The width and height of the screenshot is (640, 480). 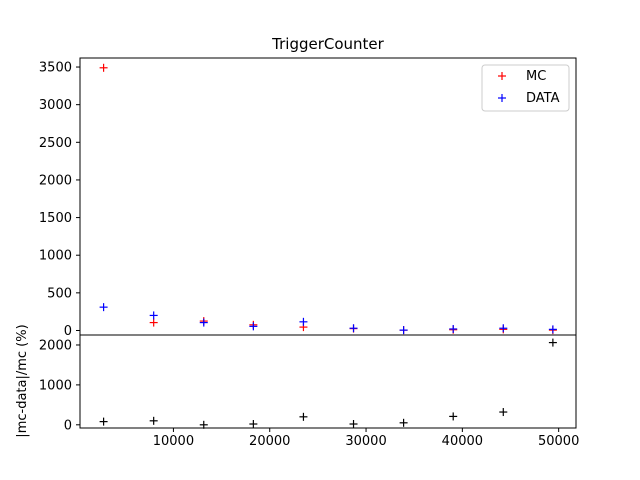 I want to click on top-y-tick-label: 2000, so click(x=55, y=180).